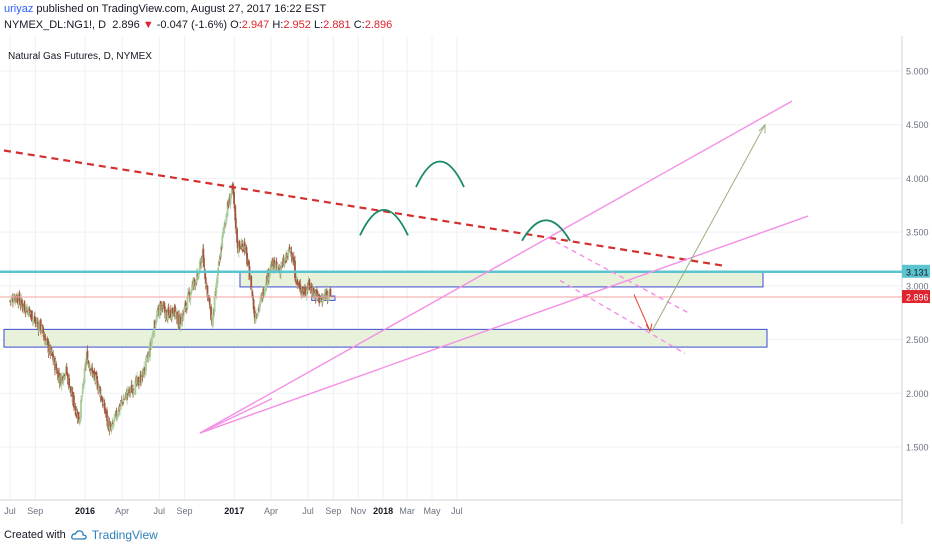  I want to click on left-shoulder-arc, so click(384, 222).